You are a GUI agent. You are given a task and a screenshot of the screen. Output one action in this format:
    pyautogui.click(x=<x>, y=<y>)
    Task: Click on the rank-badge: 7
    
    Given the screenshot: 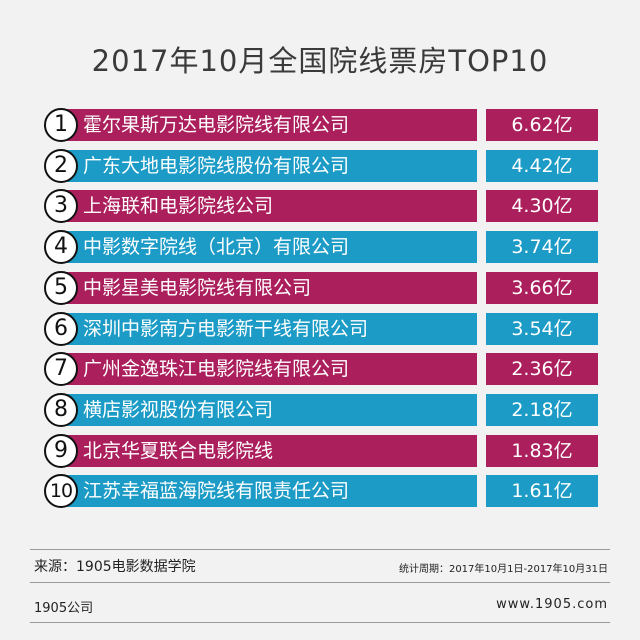 What is the action you would take?
    pyautogui.click(x=61, y=369)
    